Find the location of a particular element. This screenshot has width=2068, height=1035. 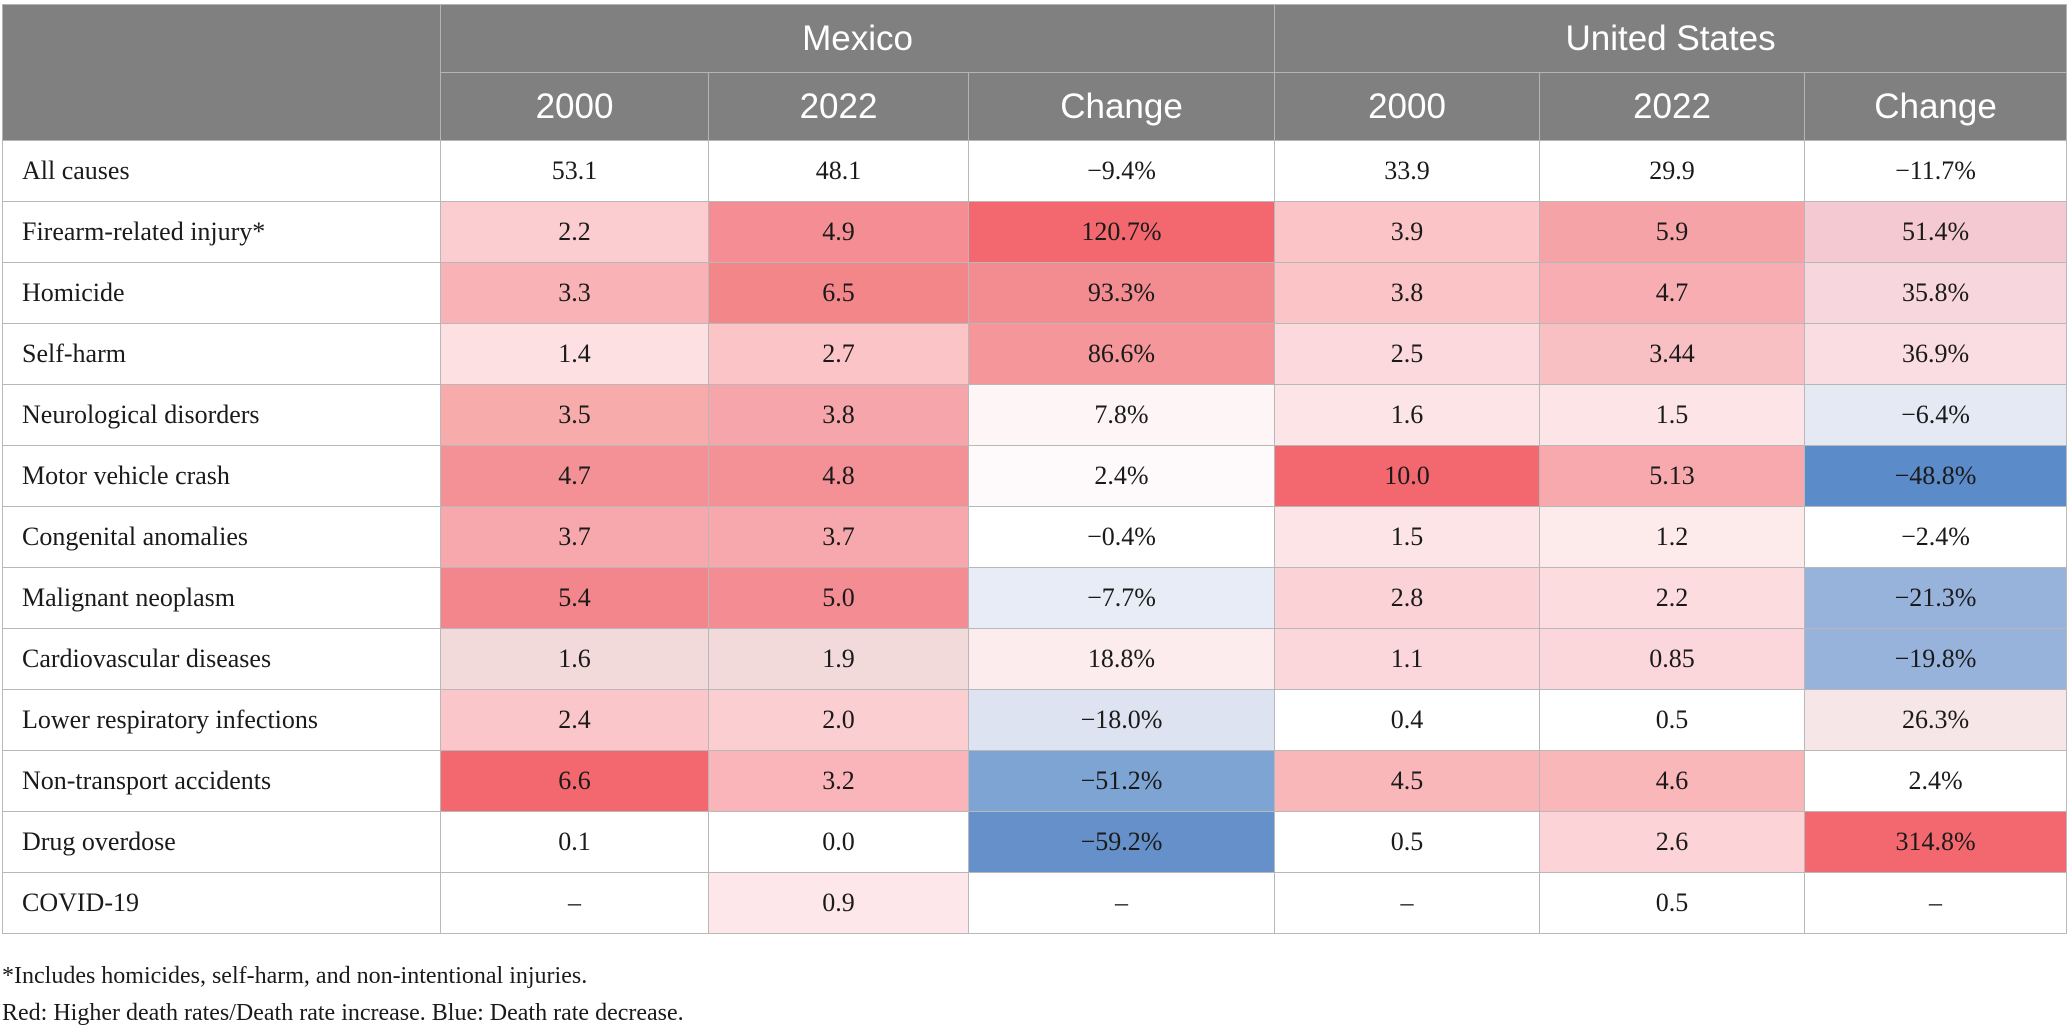

row-label: Neurological disorders is located at coordinates (221, 415).